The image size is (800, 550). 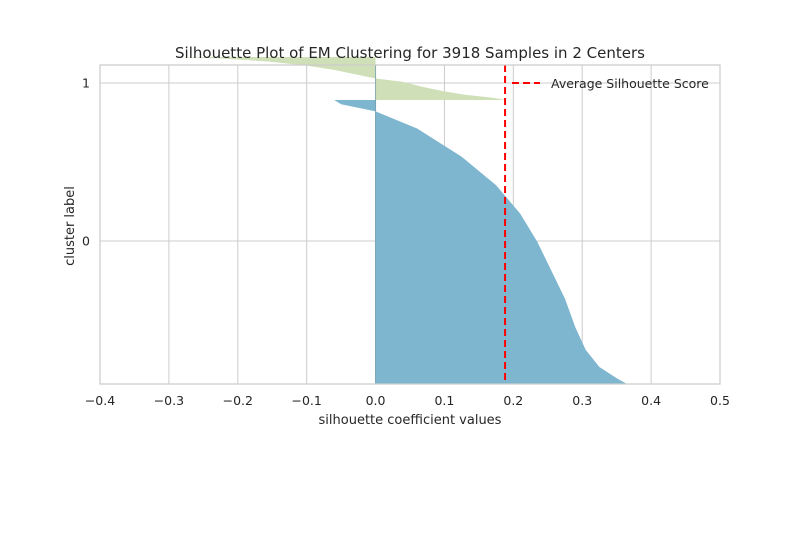 I want to click on x-tick-label: 0.4, so click(x=651, y=400).